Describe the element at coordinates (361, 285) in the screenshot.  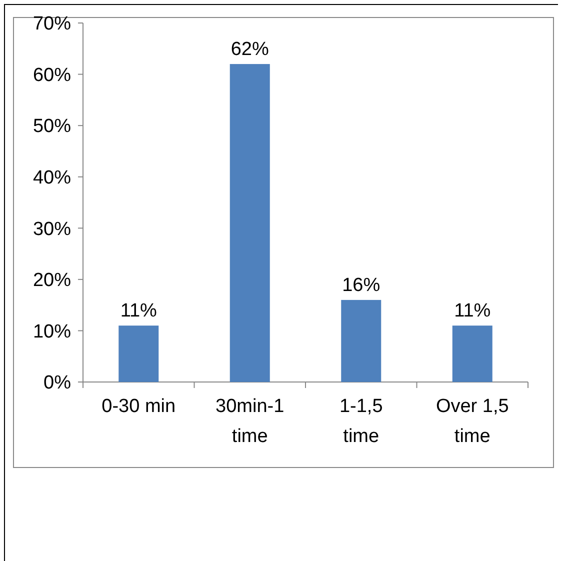
I see `data-label: 16%` at that location.